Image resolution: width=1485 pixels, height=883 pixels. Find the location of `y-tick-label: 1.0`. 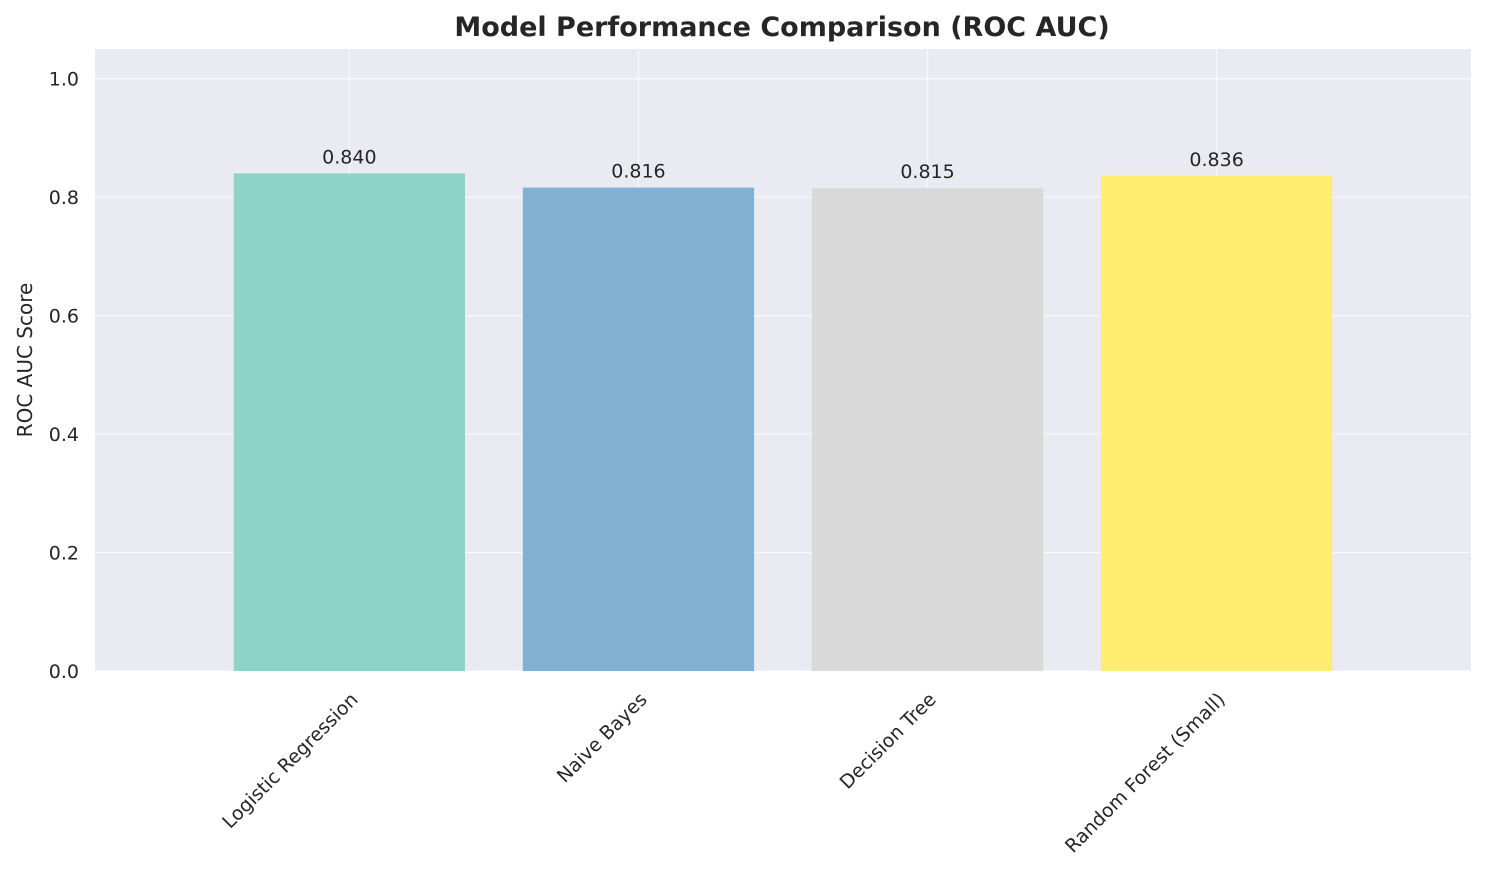

y-tick-label: 1.0 is located at coordinates (64, 80).